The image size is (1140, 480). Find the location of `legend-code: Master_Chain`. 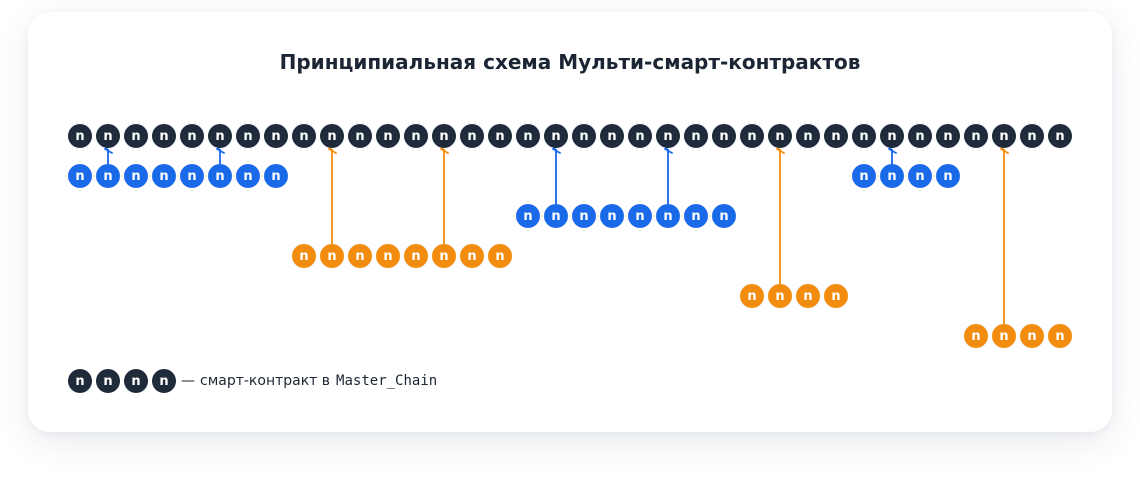

legend-code: Master_Chain is located at coordinates (387, 381).